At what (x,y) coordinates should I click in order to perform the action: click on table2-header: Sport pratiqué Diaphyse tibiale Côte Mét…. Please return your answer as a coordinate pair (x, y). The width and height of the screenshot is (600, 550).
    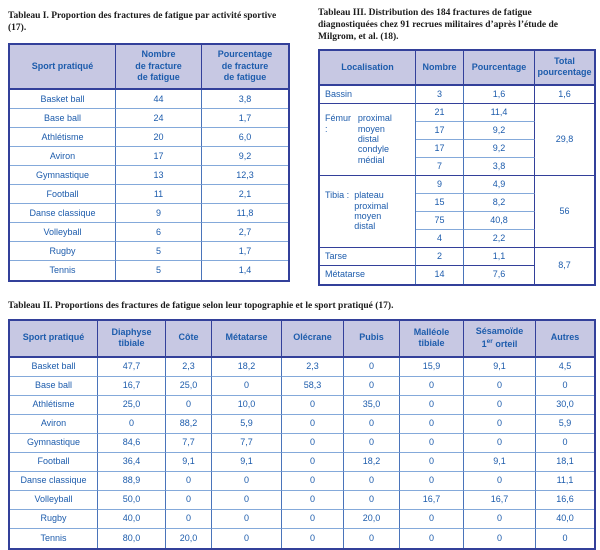
    Looking at the image, I should click on (302, 339).